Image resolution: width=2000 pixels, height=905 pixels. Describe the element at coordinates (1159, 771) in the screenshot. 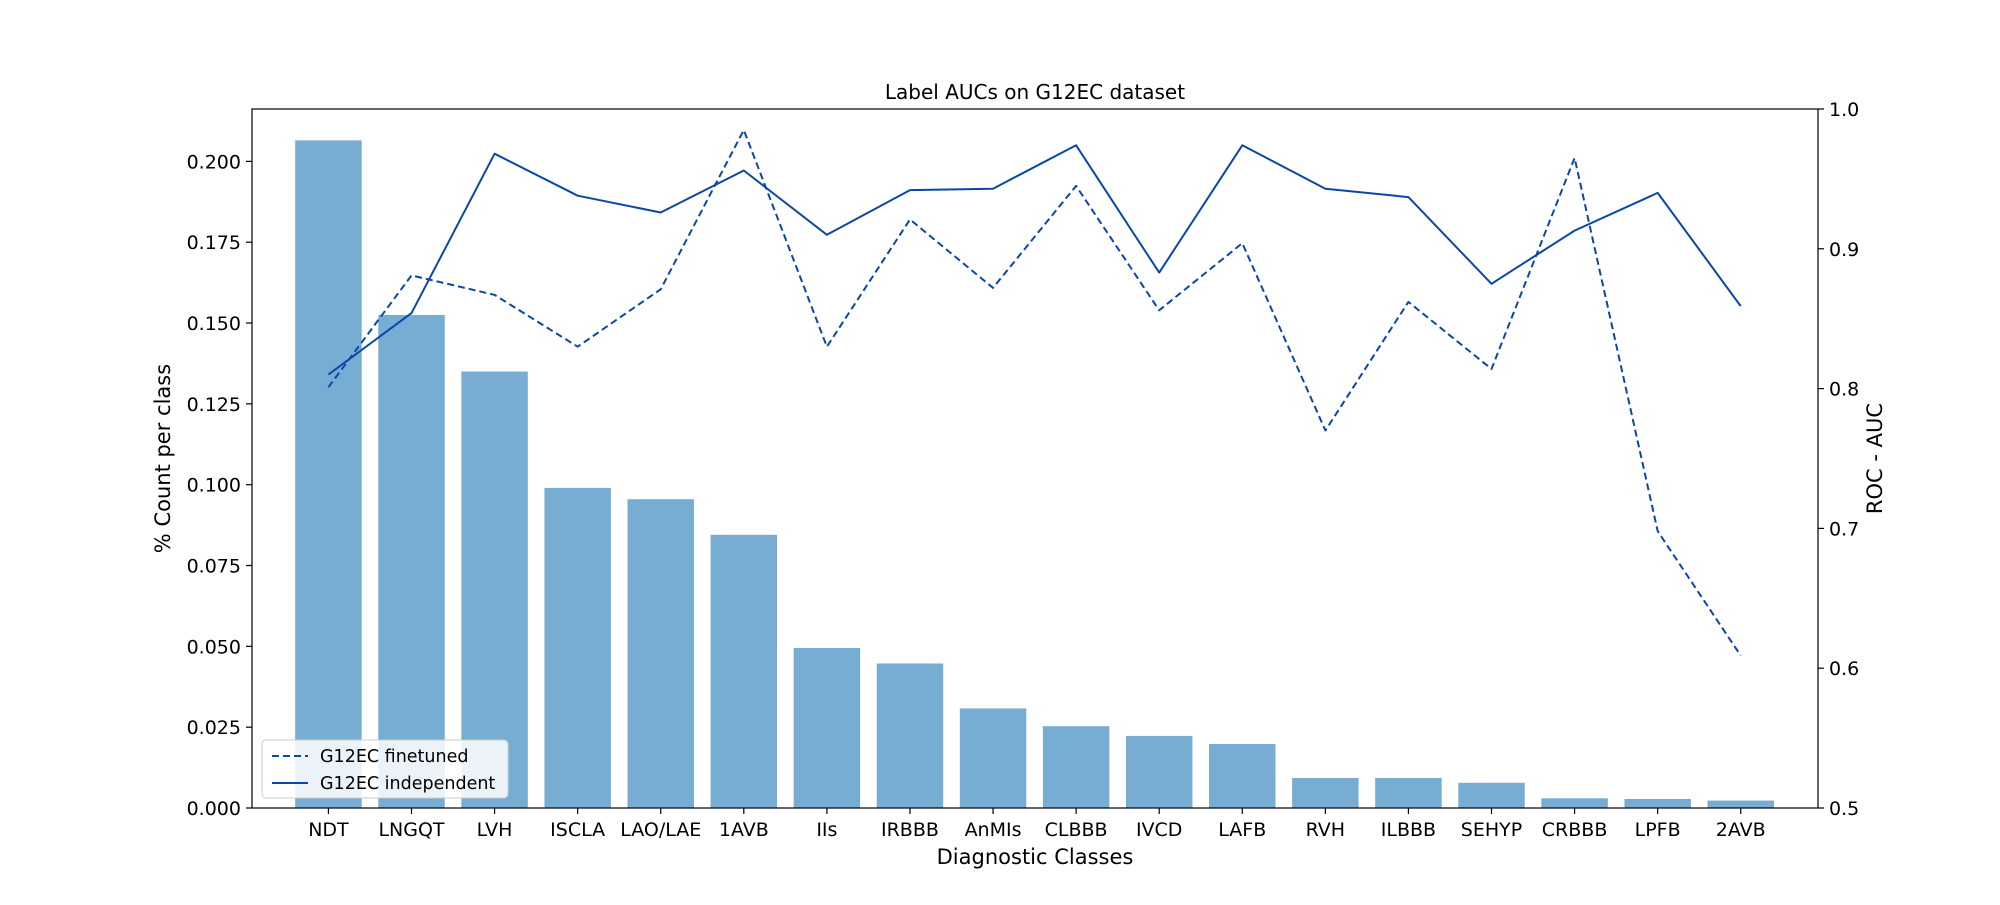

I see `bar-ivcd` at that location.